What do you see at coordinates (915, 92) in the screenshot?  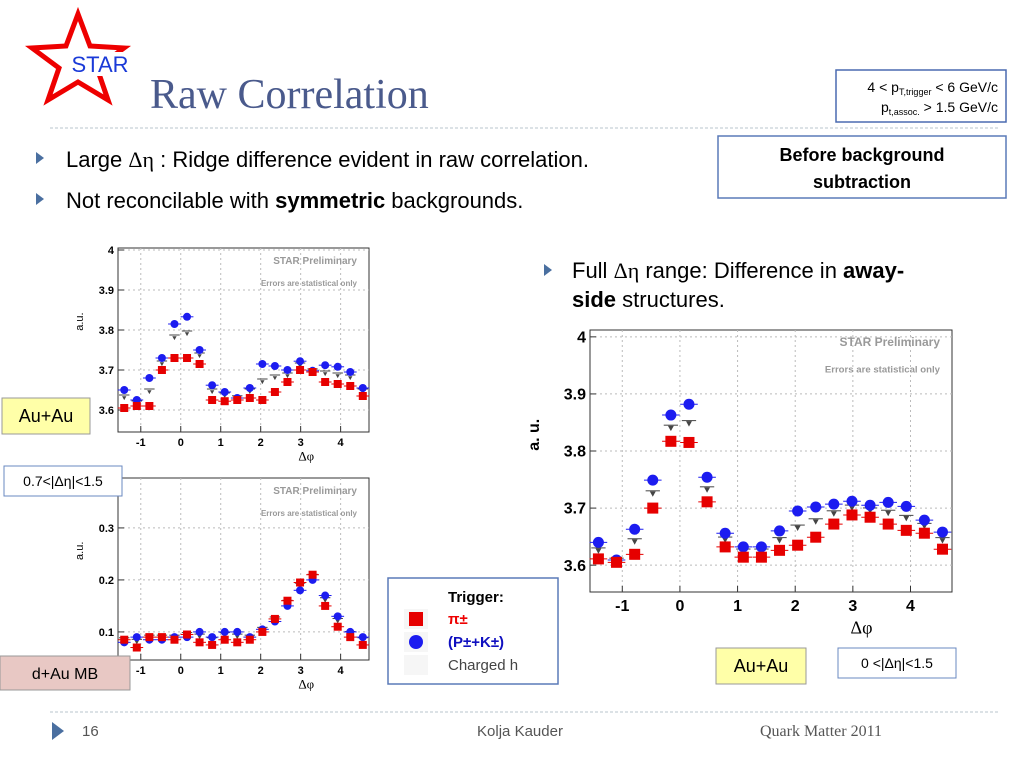 I see `k-sub: T,trigger` at bounding box center [915, 92].